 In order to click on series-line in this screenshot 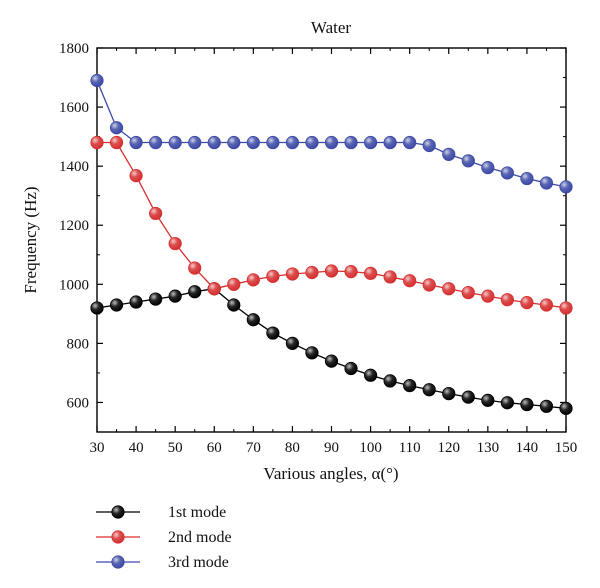, I will do `click(331, 134)`.